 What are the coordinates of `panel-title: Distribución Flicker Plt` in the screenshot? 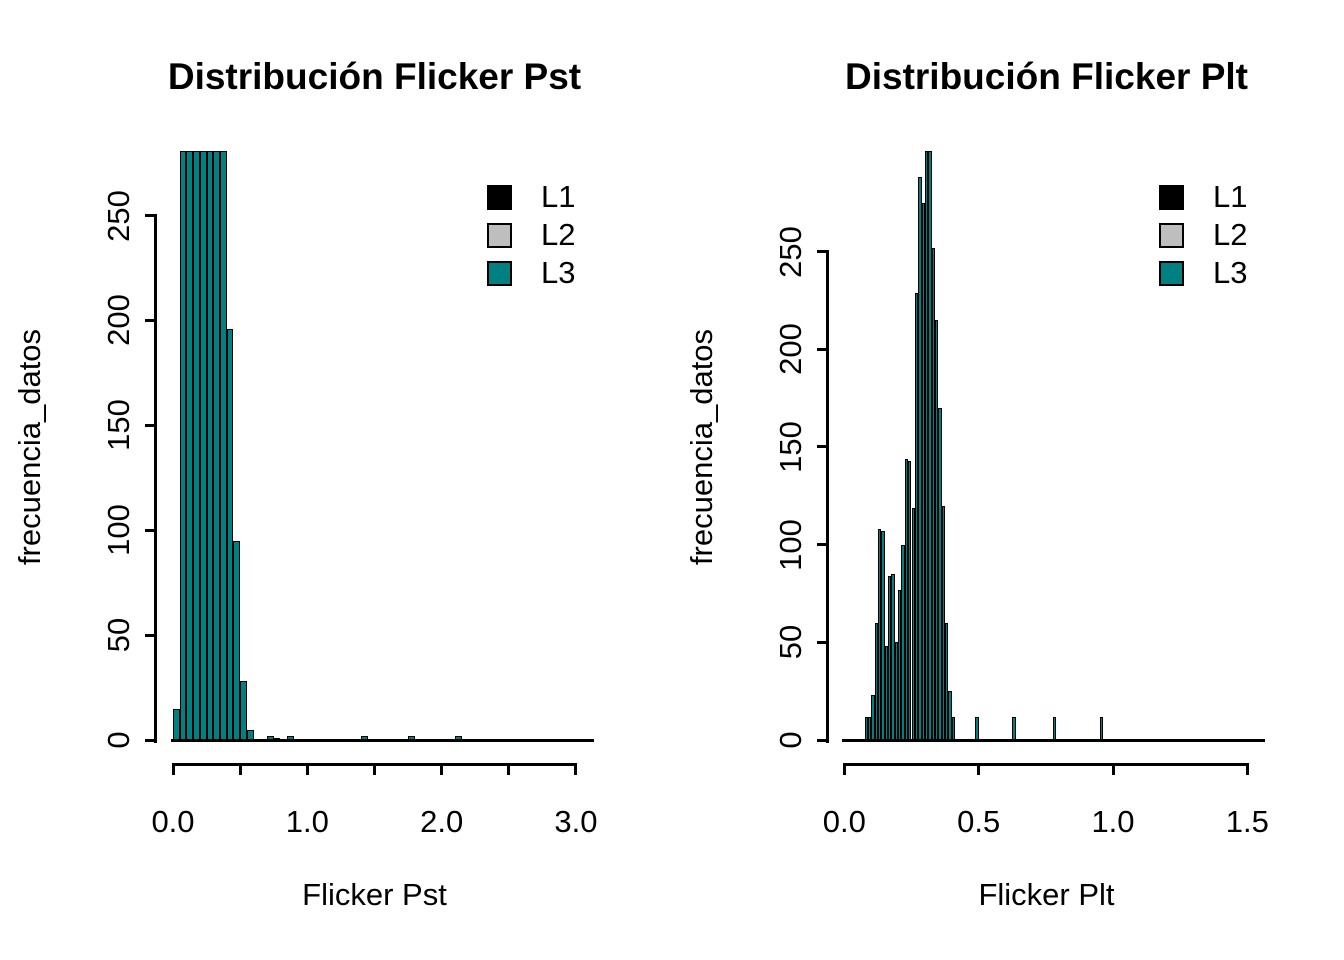 It's located at (1046, 76).